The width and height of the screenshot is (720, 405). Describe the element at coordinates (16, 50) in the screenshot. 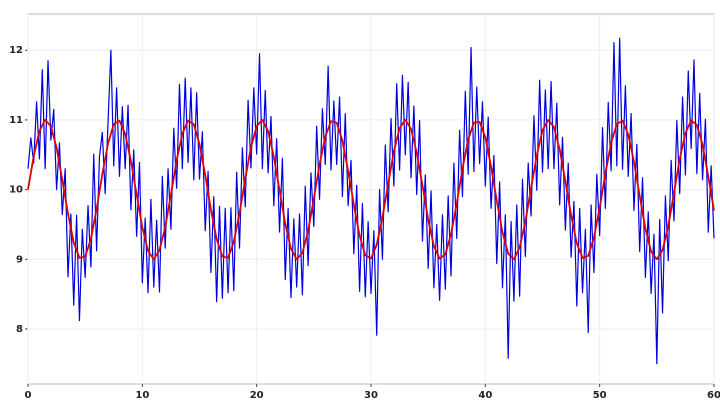

I see `y-tick-label: 12` at that location.